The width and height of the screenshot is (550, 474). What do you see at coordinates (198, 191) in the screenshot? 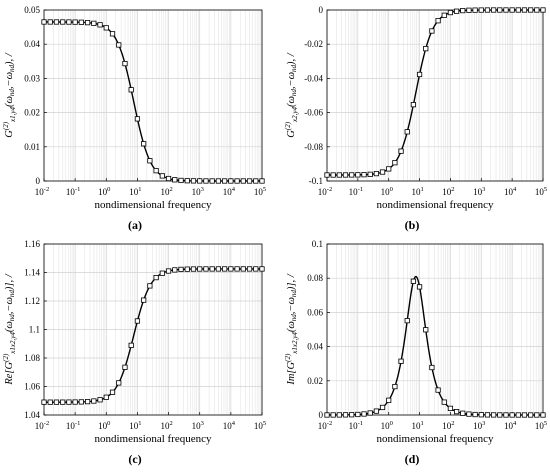
I see `x-tick-label: 10³` at bounding box center [198, 191].